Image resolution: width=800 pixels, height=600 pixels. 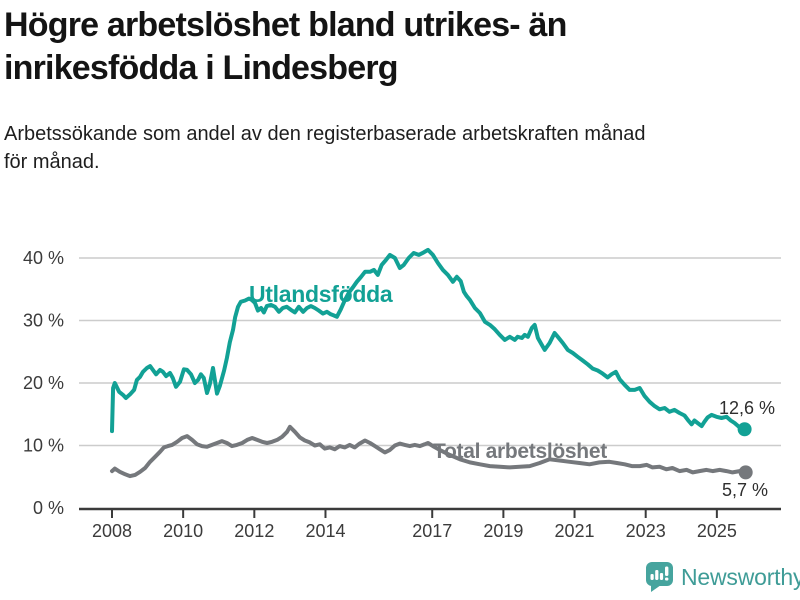 I want to click on chart-subtitle-line-2: för månad., so click(x=52, y=162).